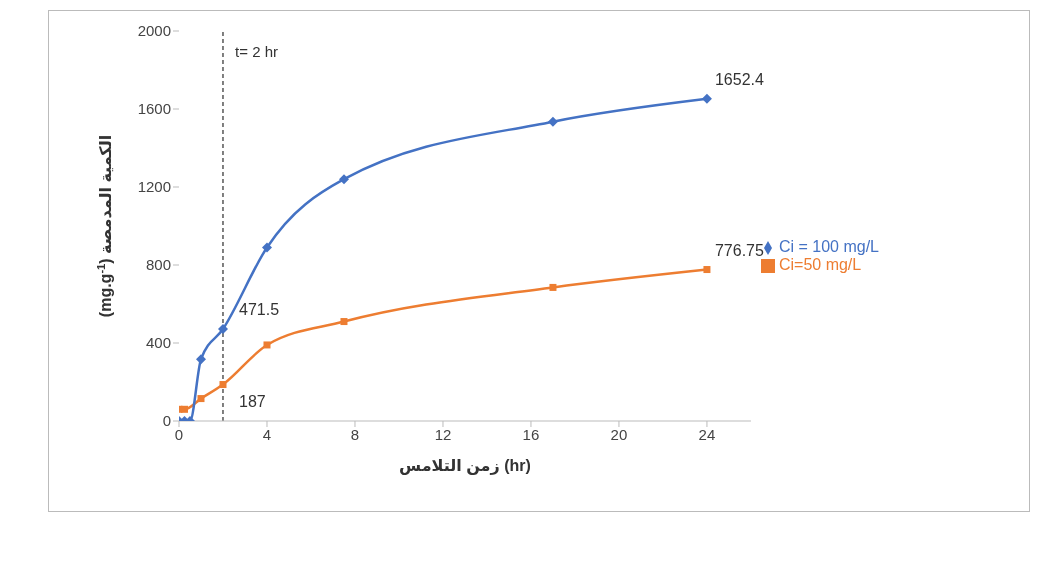 The height and width of the screenshot is (571, 1060). Describe the element at coordinates (820, 264) in the screenshot. I see `legend-label: Ci=50 mg/L` at that location.